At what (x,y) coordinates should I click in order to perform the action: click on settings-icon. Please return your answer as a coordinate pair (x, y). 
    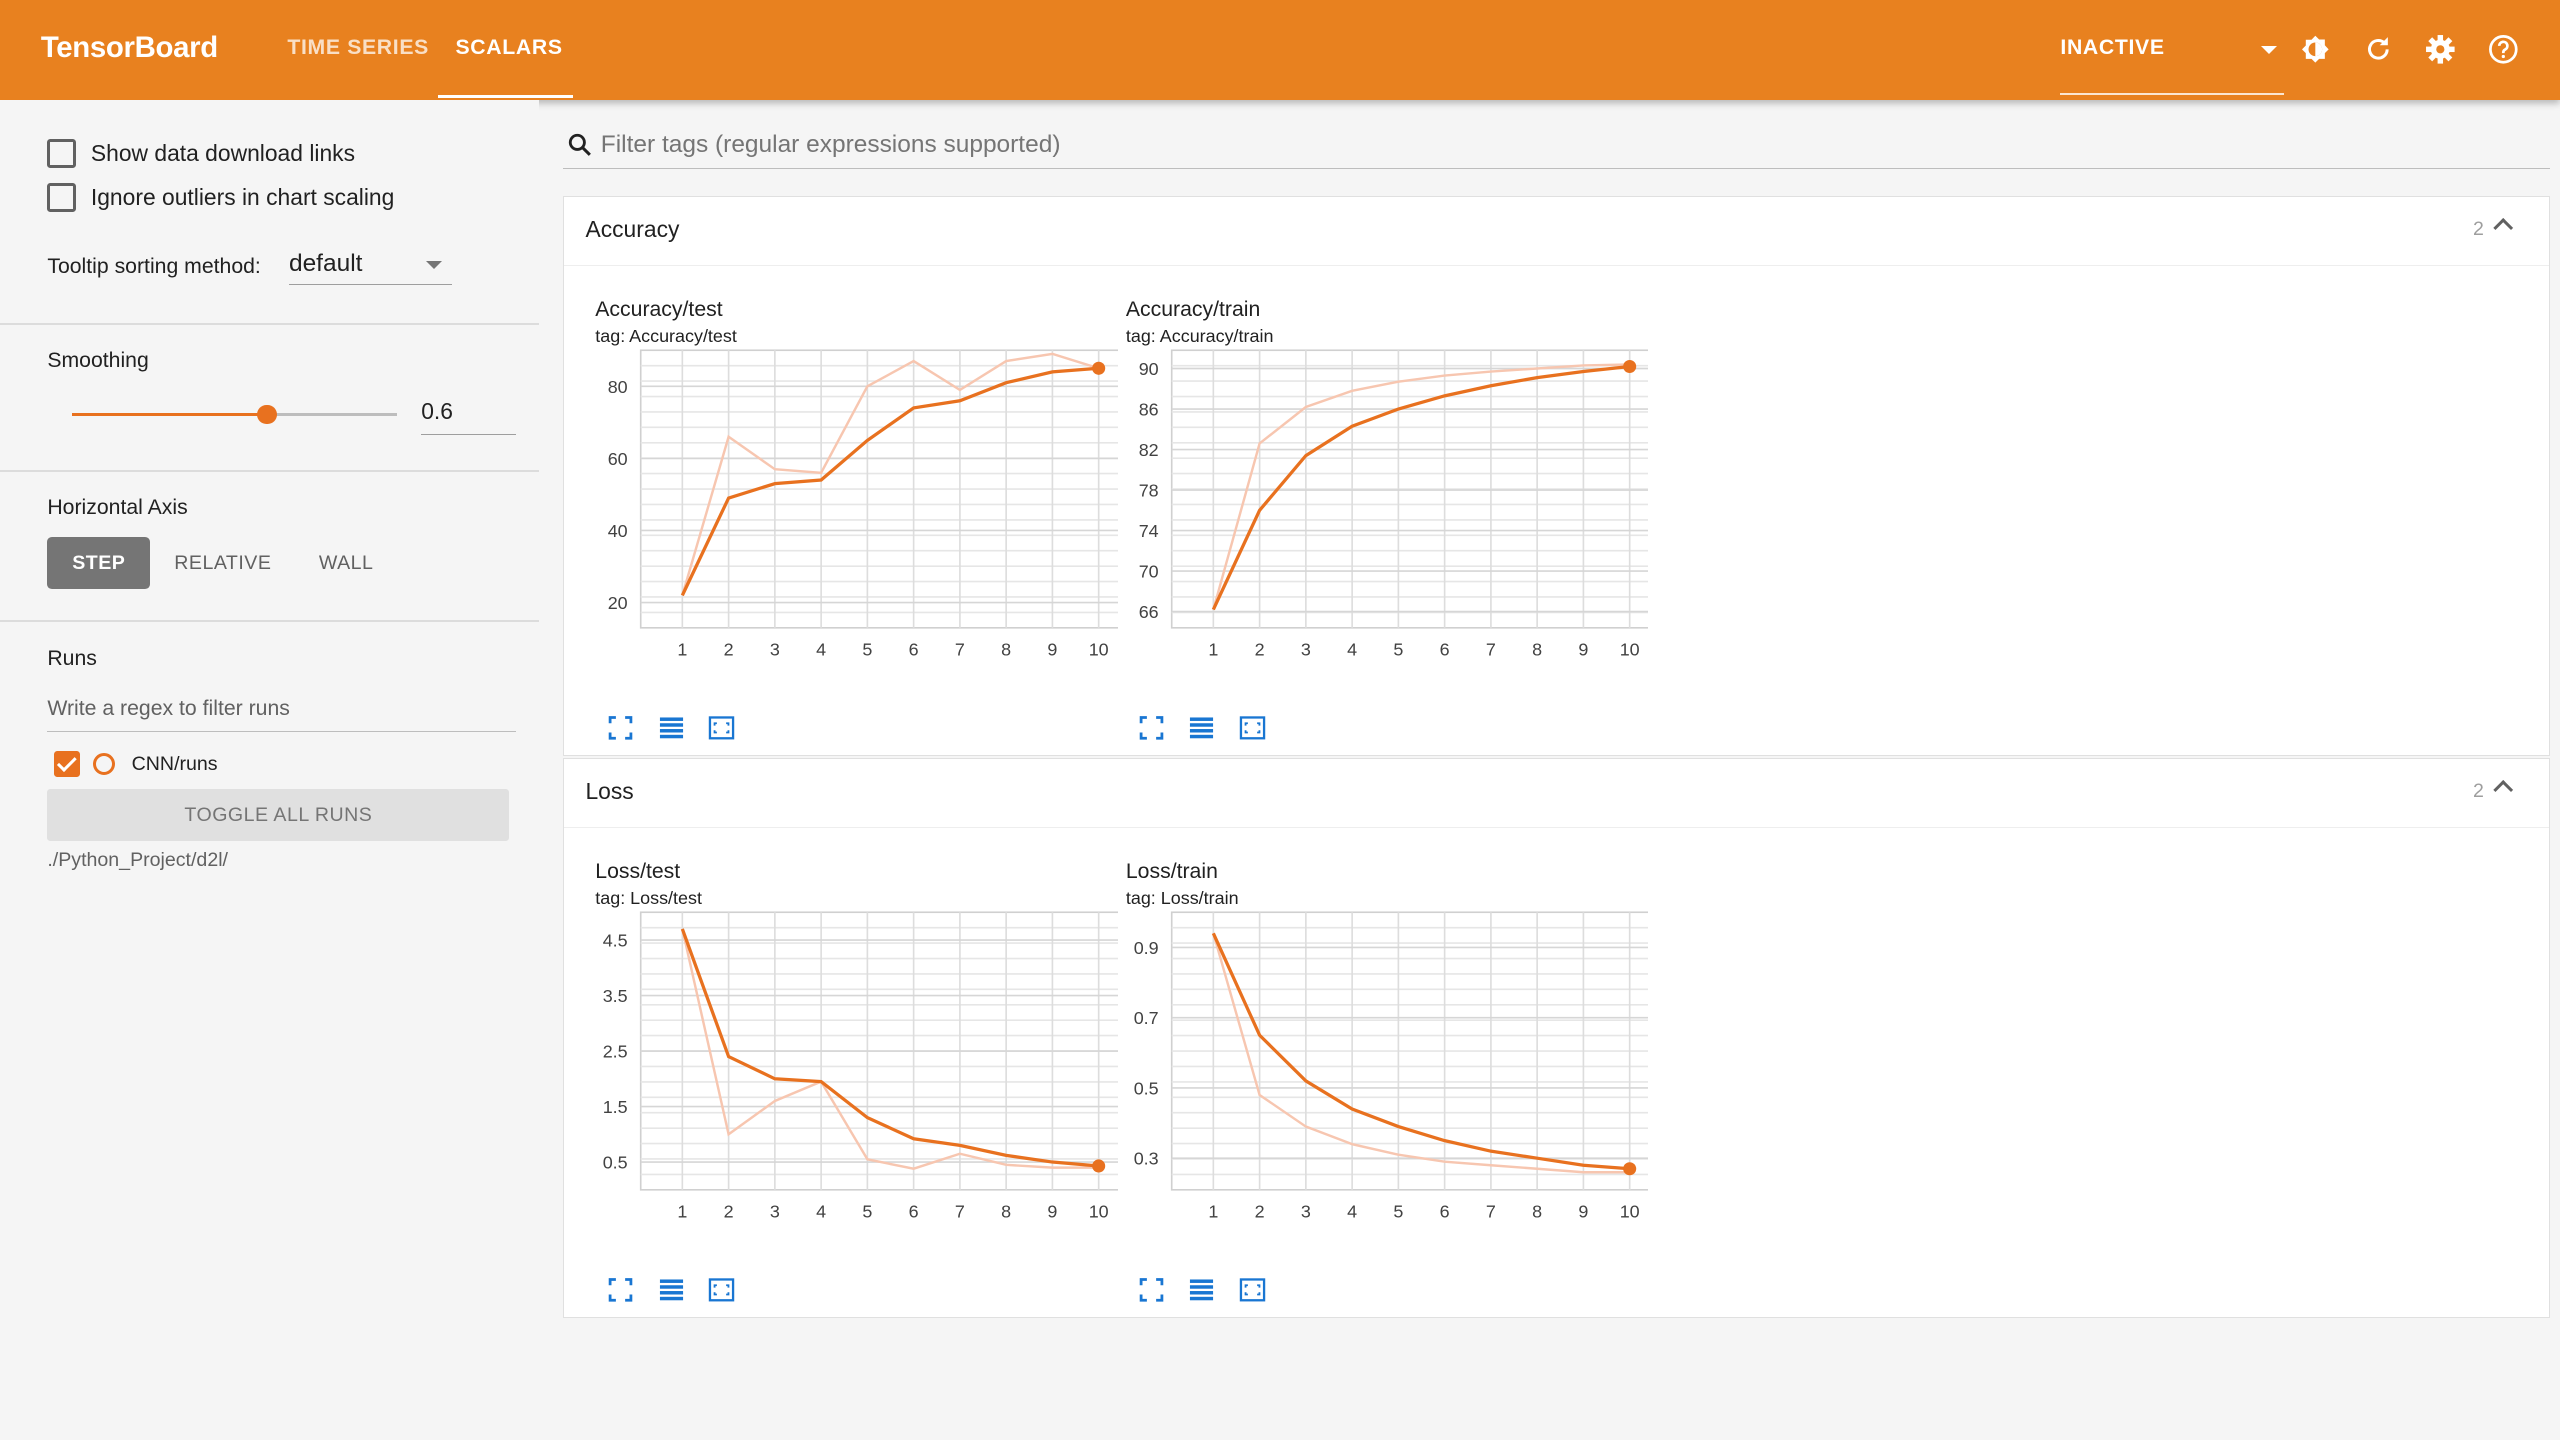
    Looking at the image, I should click on (2440, 49).